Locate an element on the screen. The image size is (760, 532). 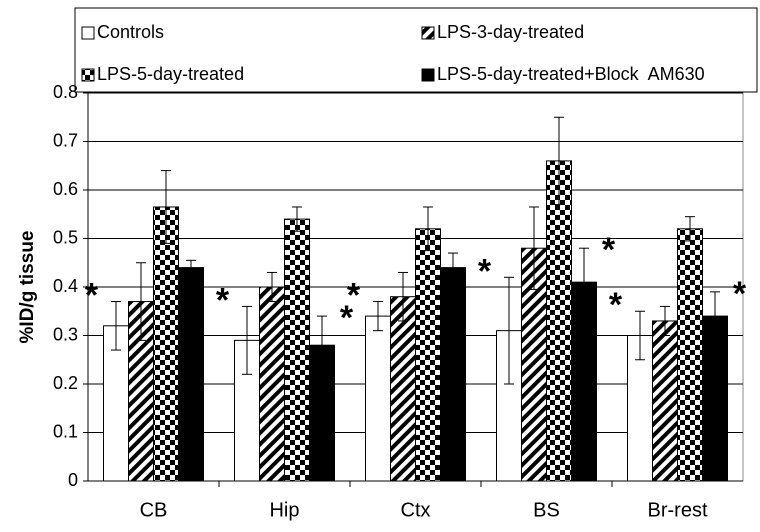
y-tick-label: 0.7 is located at coordinates (65, 140).